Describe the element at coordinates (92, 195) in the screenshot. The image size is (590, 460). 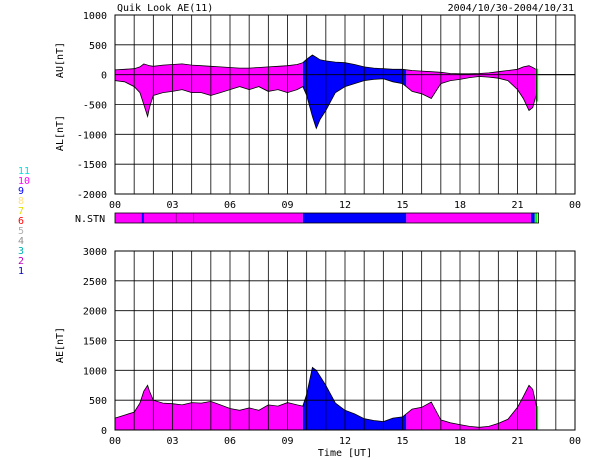
I see `y-tick-label: -2000` at that location.